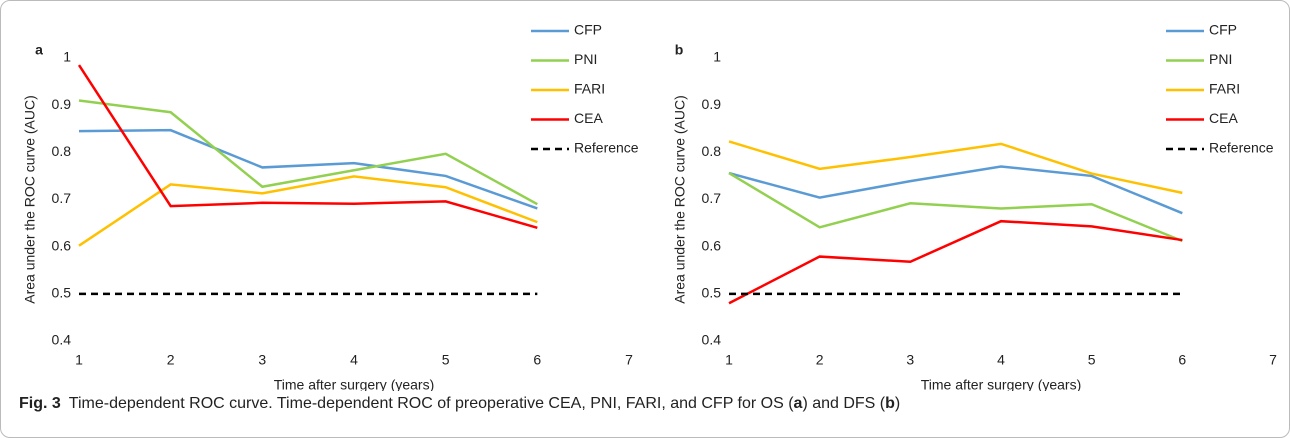 Image resolution: width=1290 pixels, height=438 pixels. I want to click on caption-label: Fig. 3, so click(40, 403).